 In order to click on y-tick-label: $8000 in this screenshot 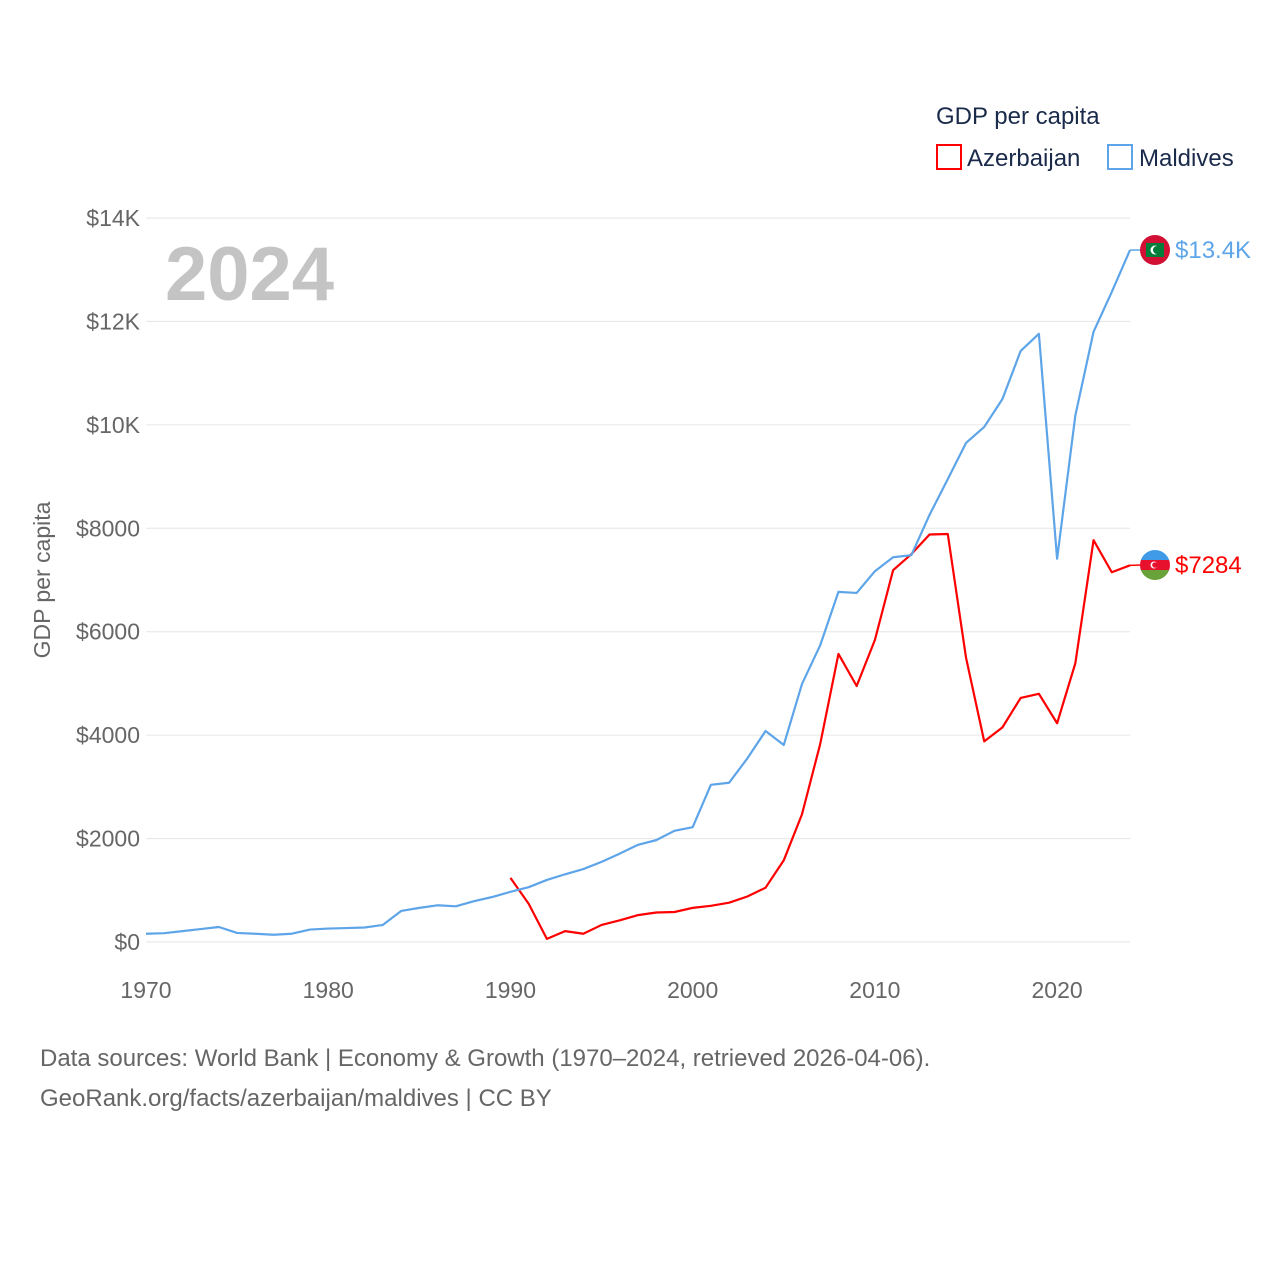, I will do `click(108, 528)`.